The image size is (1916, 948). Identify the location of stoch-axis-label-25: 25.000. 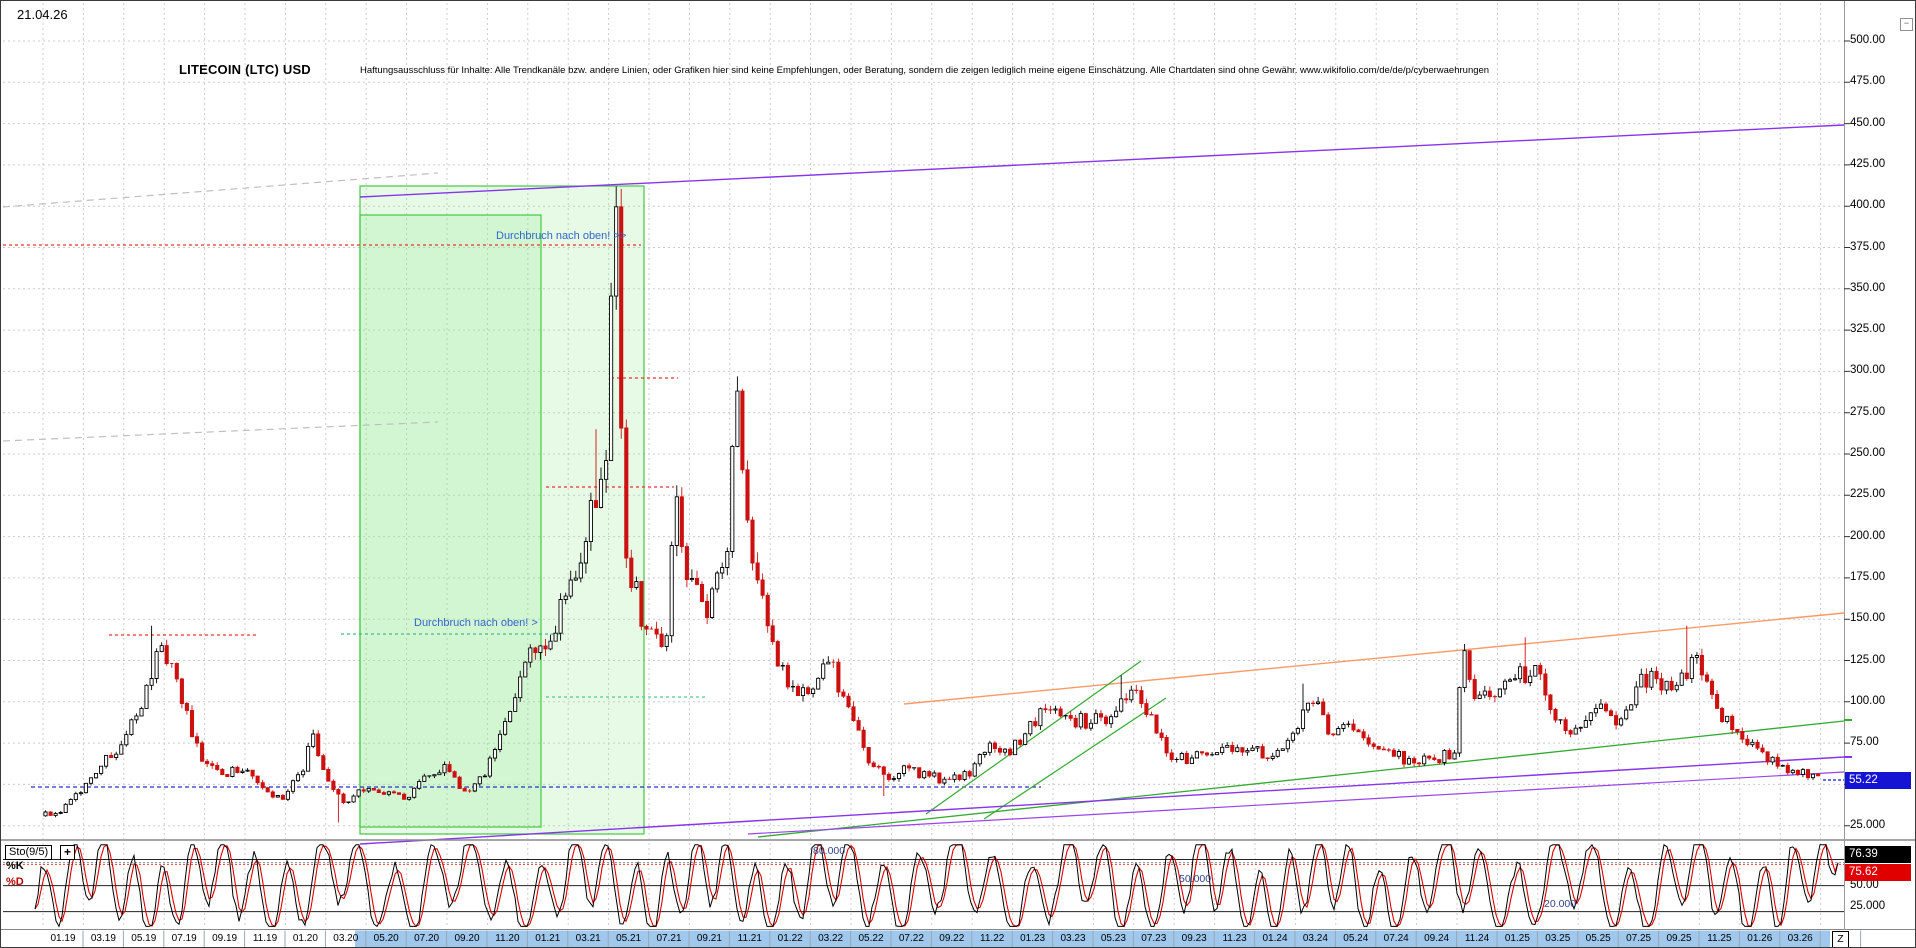
(1868, 906).